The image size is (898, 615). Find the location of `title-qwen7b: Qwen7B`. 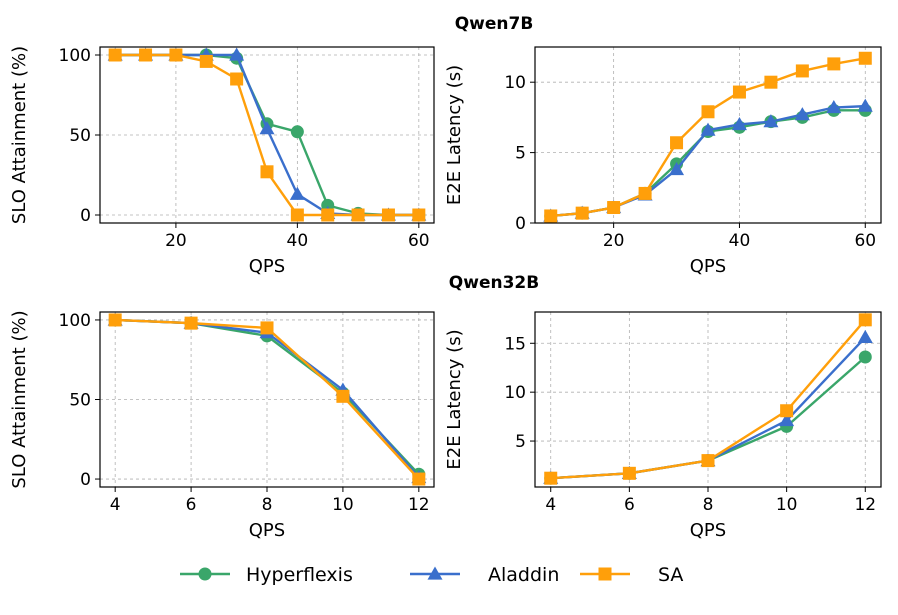

title-qwen7b: Qwen7B is located at coordinates (494, 24).